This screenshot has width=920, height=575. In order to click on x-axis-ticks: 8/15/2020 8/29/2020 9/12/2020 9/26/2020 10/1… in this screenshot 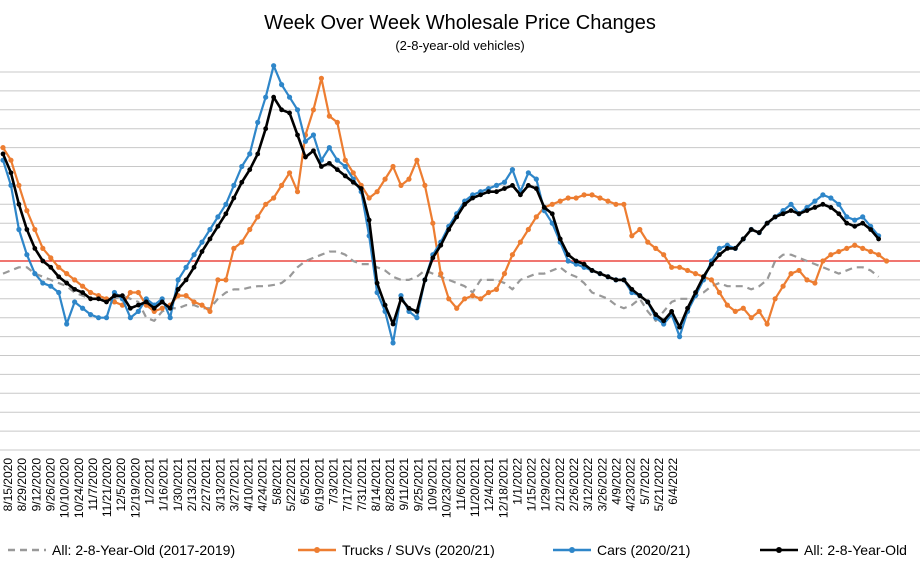, I will do `click(340, 488)`.